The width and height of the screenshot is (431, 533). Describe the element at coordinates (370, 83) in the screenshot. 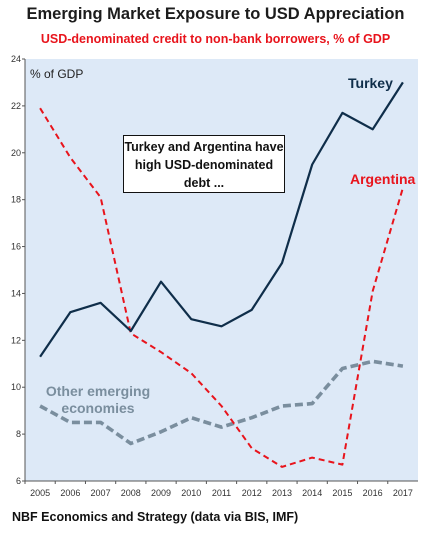

I see `series-label-turkey: Turkey` at that location.